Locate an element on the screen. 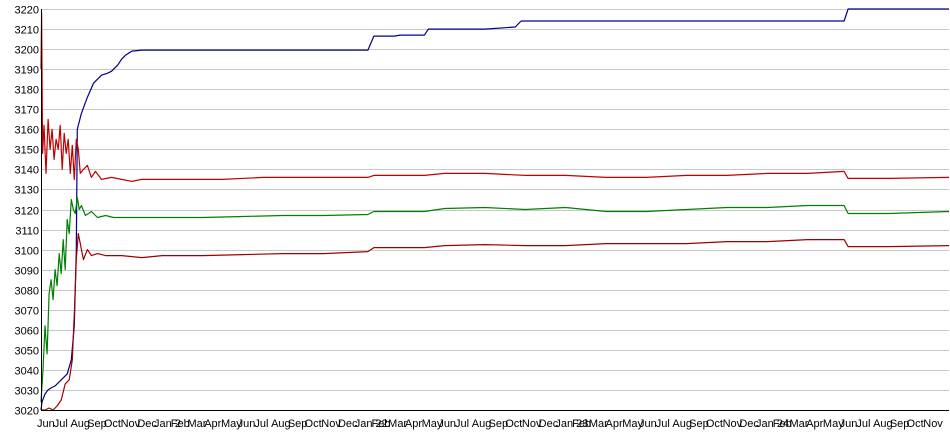  y-tick-label: 3140 is located at coordinates (27, 171).